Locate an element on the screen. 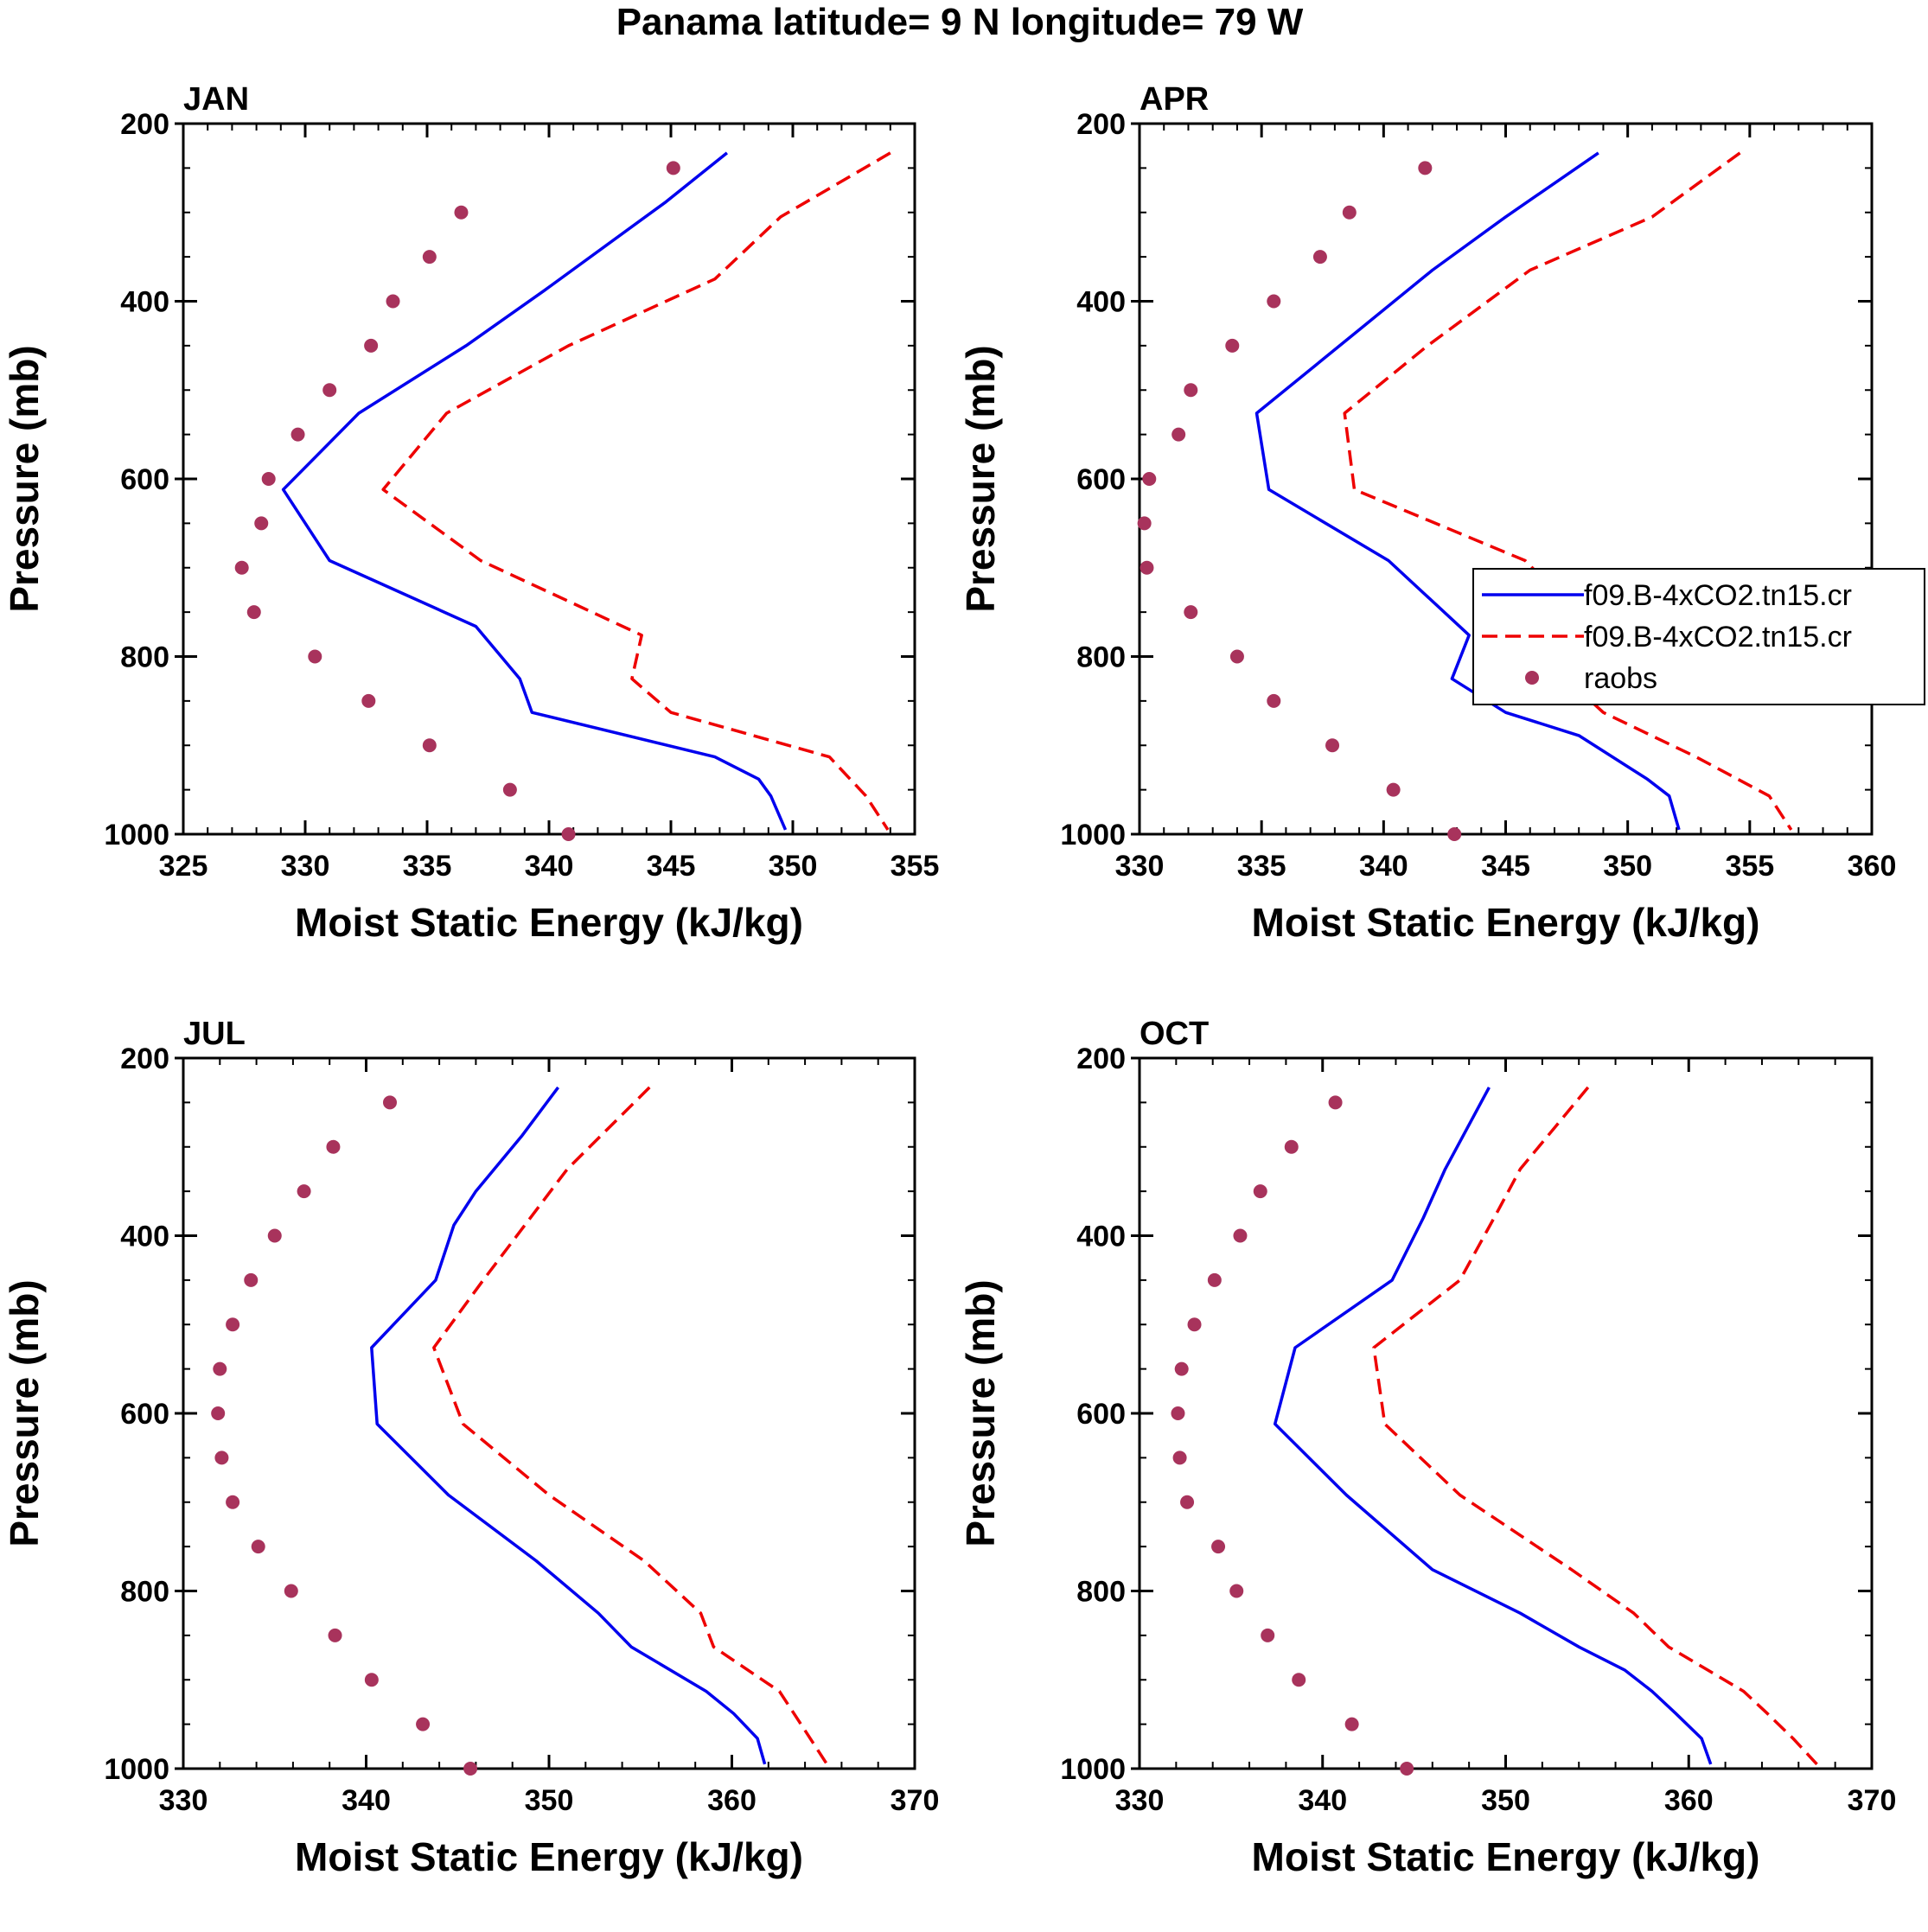  legend-box is located at coordinates (1699, 636).